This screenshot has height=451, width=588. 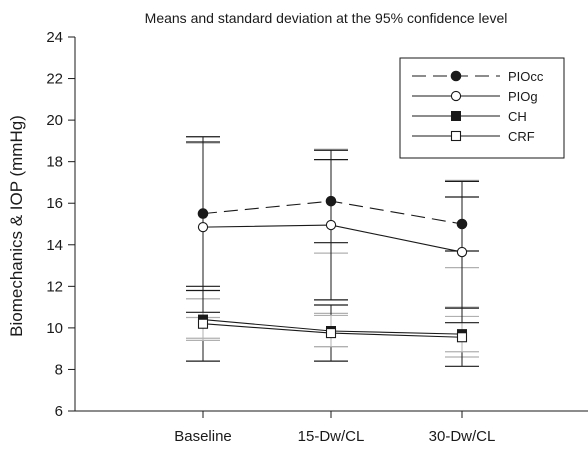 I want to click on y-axis-label: Biomechanics & IOP (mmHg), so click(x=16, y=226).